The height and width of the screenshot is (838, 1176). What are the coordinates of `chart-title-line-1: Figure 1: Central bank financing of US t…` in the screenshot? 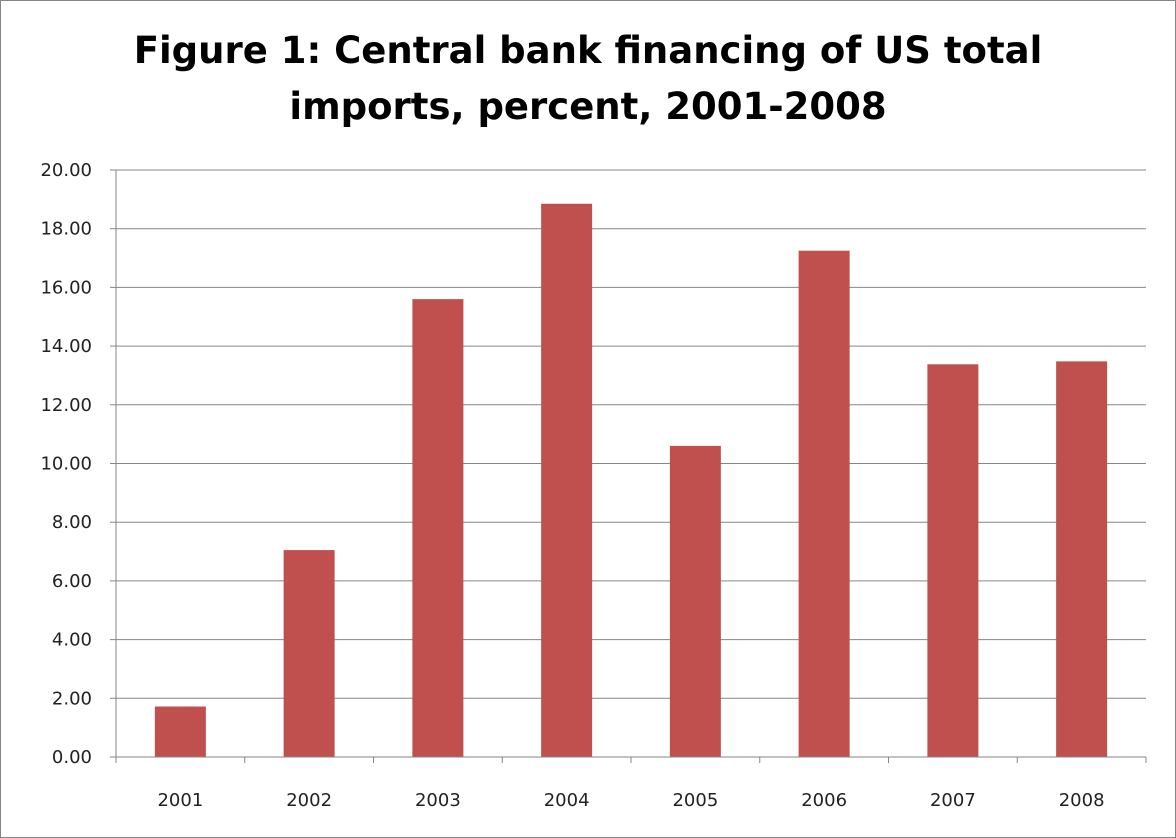 It's located at (588, 50).